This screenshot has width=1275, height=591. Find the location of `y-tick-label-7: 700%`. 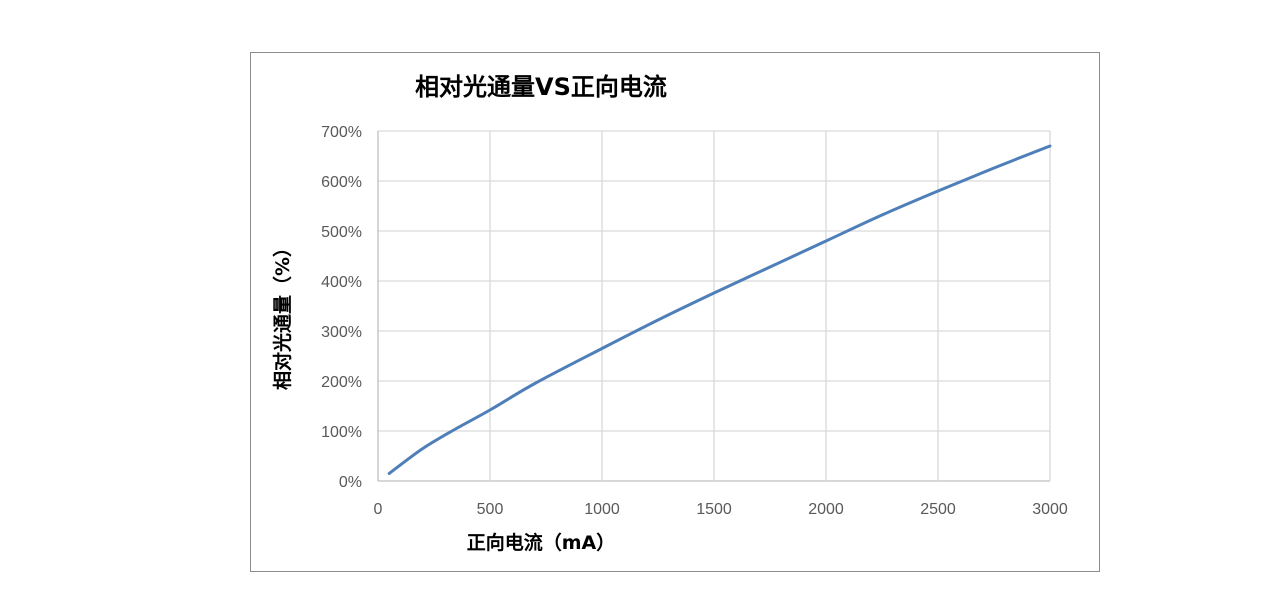

y-tick-label-7: 700% is located at coordinates (341, 132).